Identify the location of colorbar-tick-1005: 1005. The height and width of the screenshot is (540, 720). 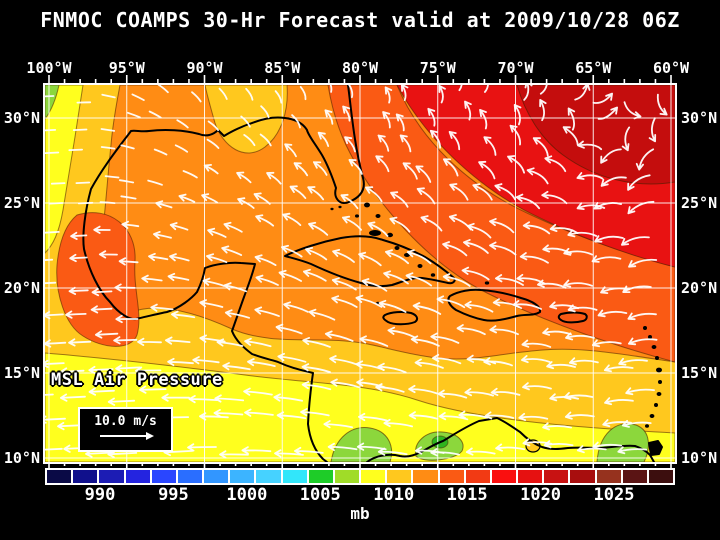
(320, 495).